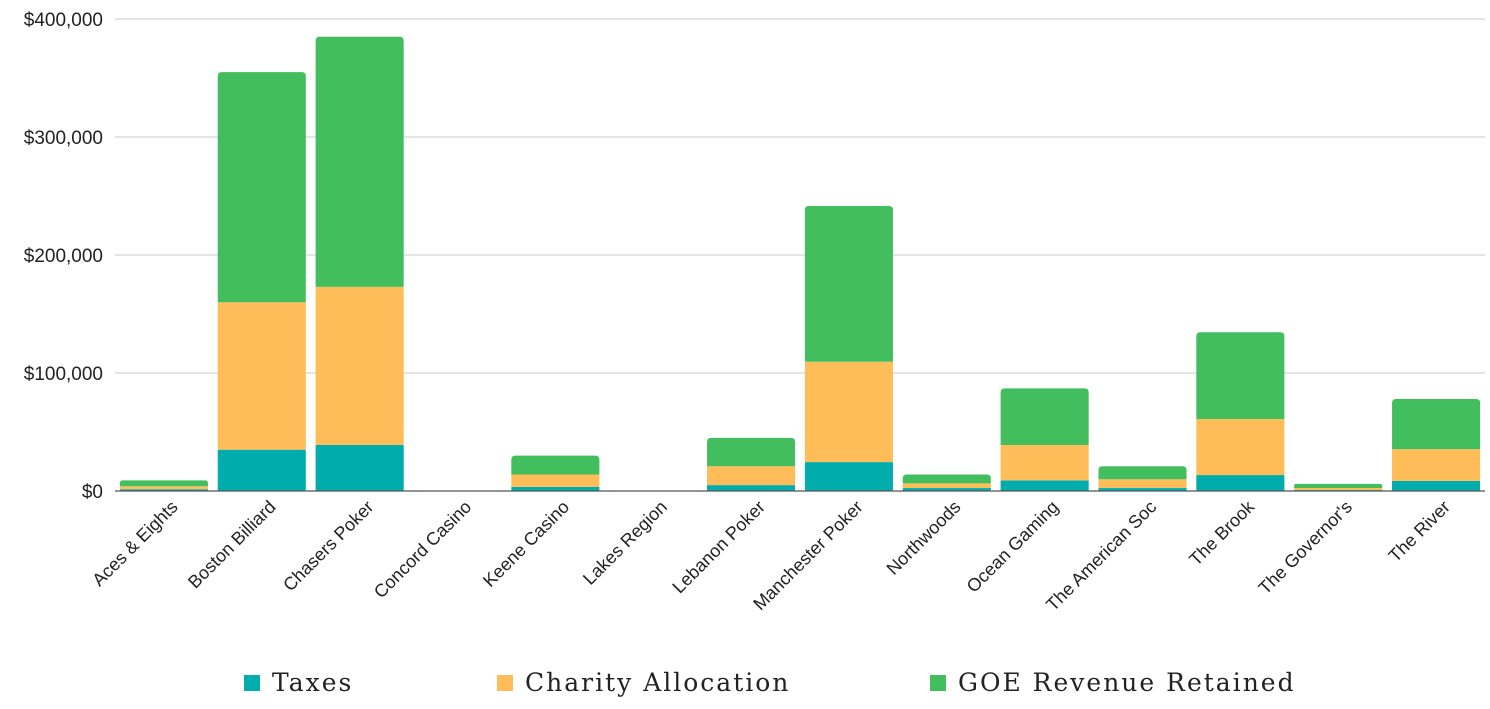 The height and width of the screenshot is (709, 1490). Describe the element at coordinates (92, 492) in the screenshot. I see `y-tick-label: $0` at that location.